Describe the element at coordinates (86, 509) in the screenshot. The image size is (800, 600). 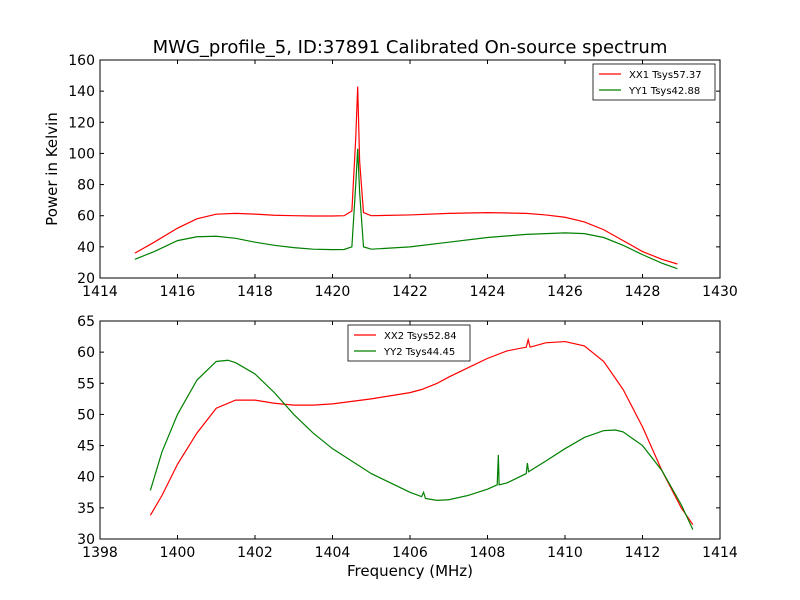
I see `bottom-y-tick-label: 35` at that location.